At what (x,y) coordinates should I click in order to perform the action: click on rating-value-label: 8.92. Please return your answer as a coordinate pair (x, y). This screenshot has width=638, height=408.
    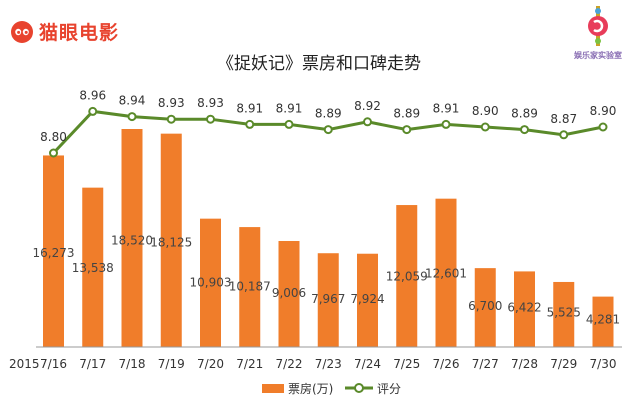
    Looking at the image, I should click on (367, 106).